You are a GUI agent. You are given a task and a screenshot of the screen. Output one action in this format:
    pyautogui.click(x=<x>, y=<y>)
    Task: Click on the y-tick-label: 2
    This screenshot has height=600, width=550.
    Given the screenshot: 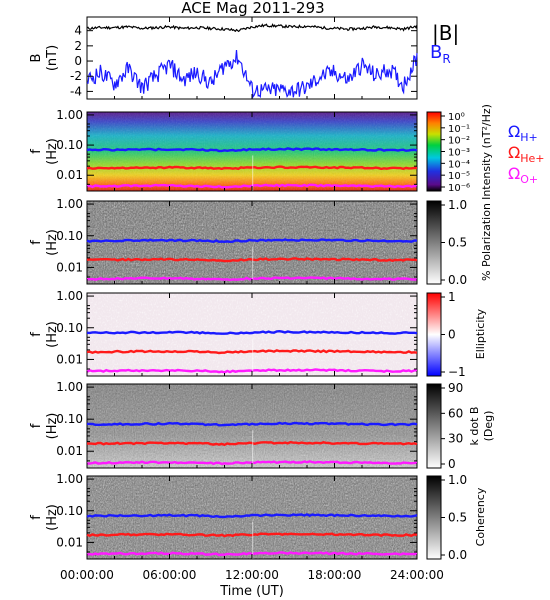 What is the action you would take?
    pyautogui.click(x=78, y=46)
    